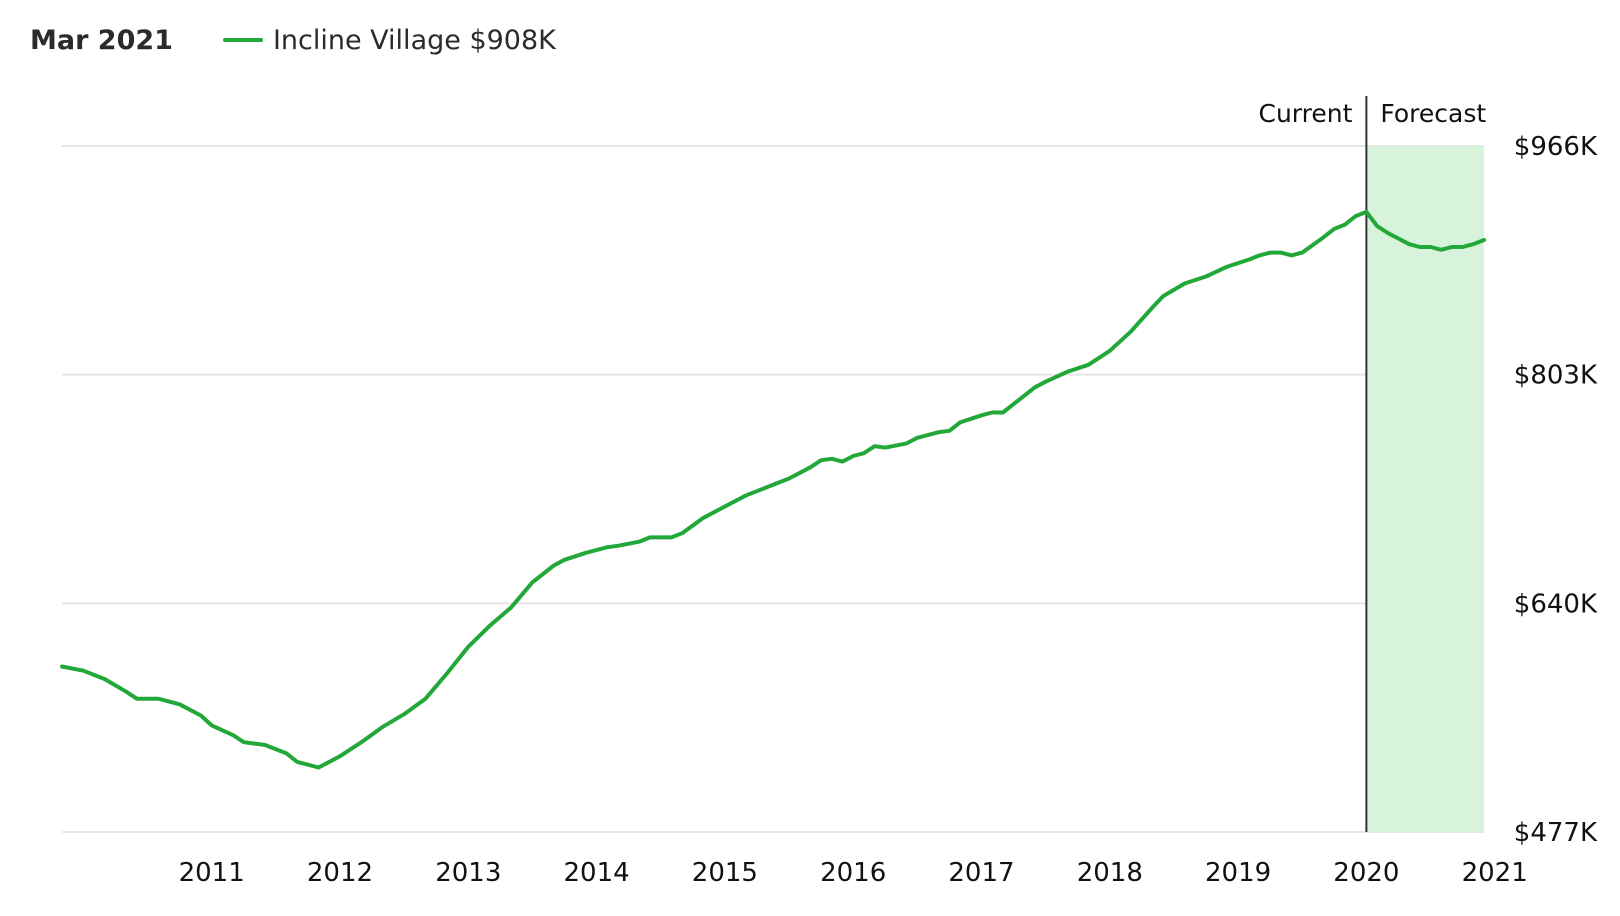 Image resolution: width=1620 pixels, height=916 pixels. Describe the element at coordinates (1556, 147) in the screenshot. I see `y-tick-label: $966K` at that location.